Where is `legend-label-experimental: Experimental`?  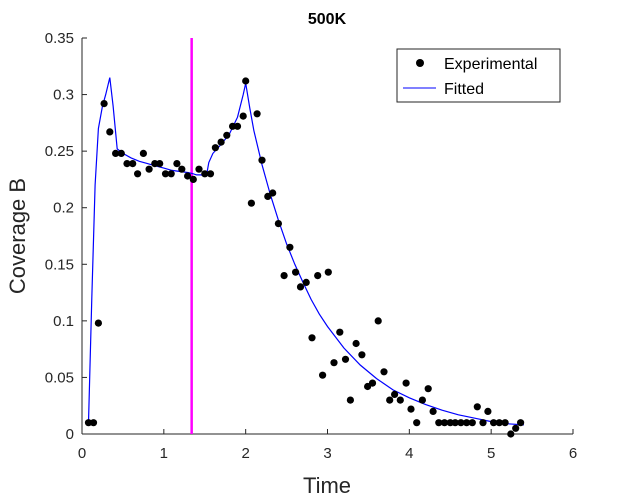 legend-label-experimental: Experimental is located at coordinates (490, 64).